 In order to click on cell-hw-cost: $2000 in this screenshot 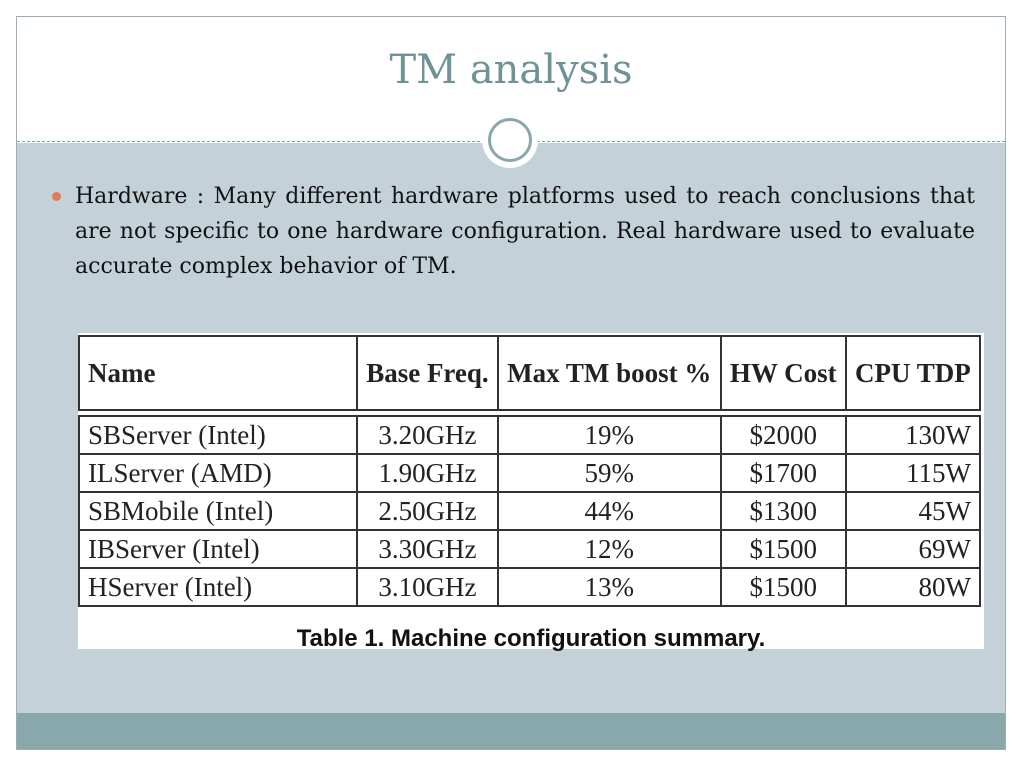, I will do `click(783, 435)`.